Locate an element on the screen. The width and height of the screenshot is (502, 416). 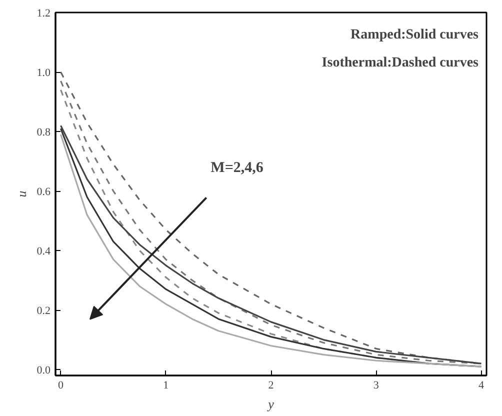
y-tick-label: 0.6 is located at coordinates (43, 192).